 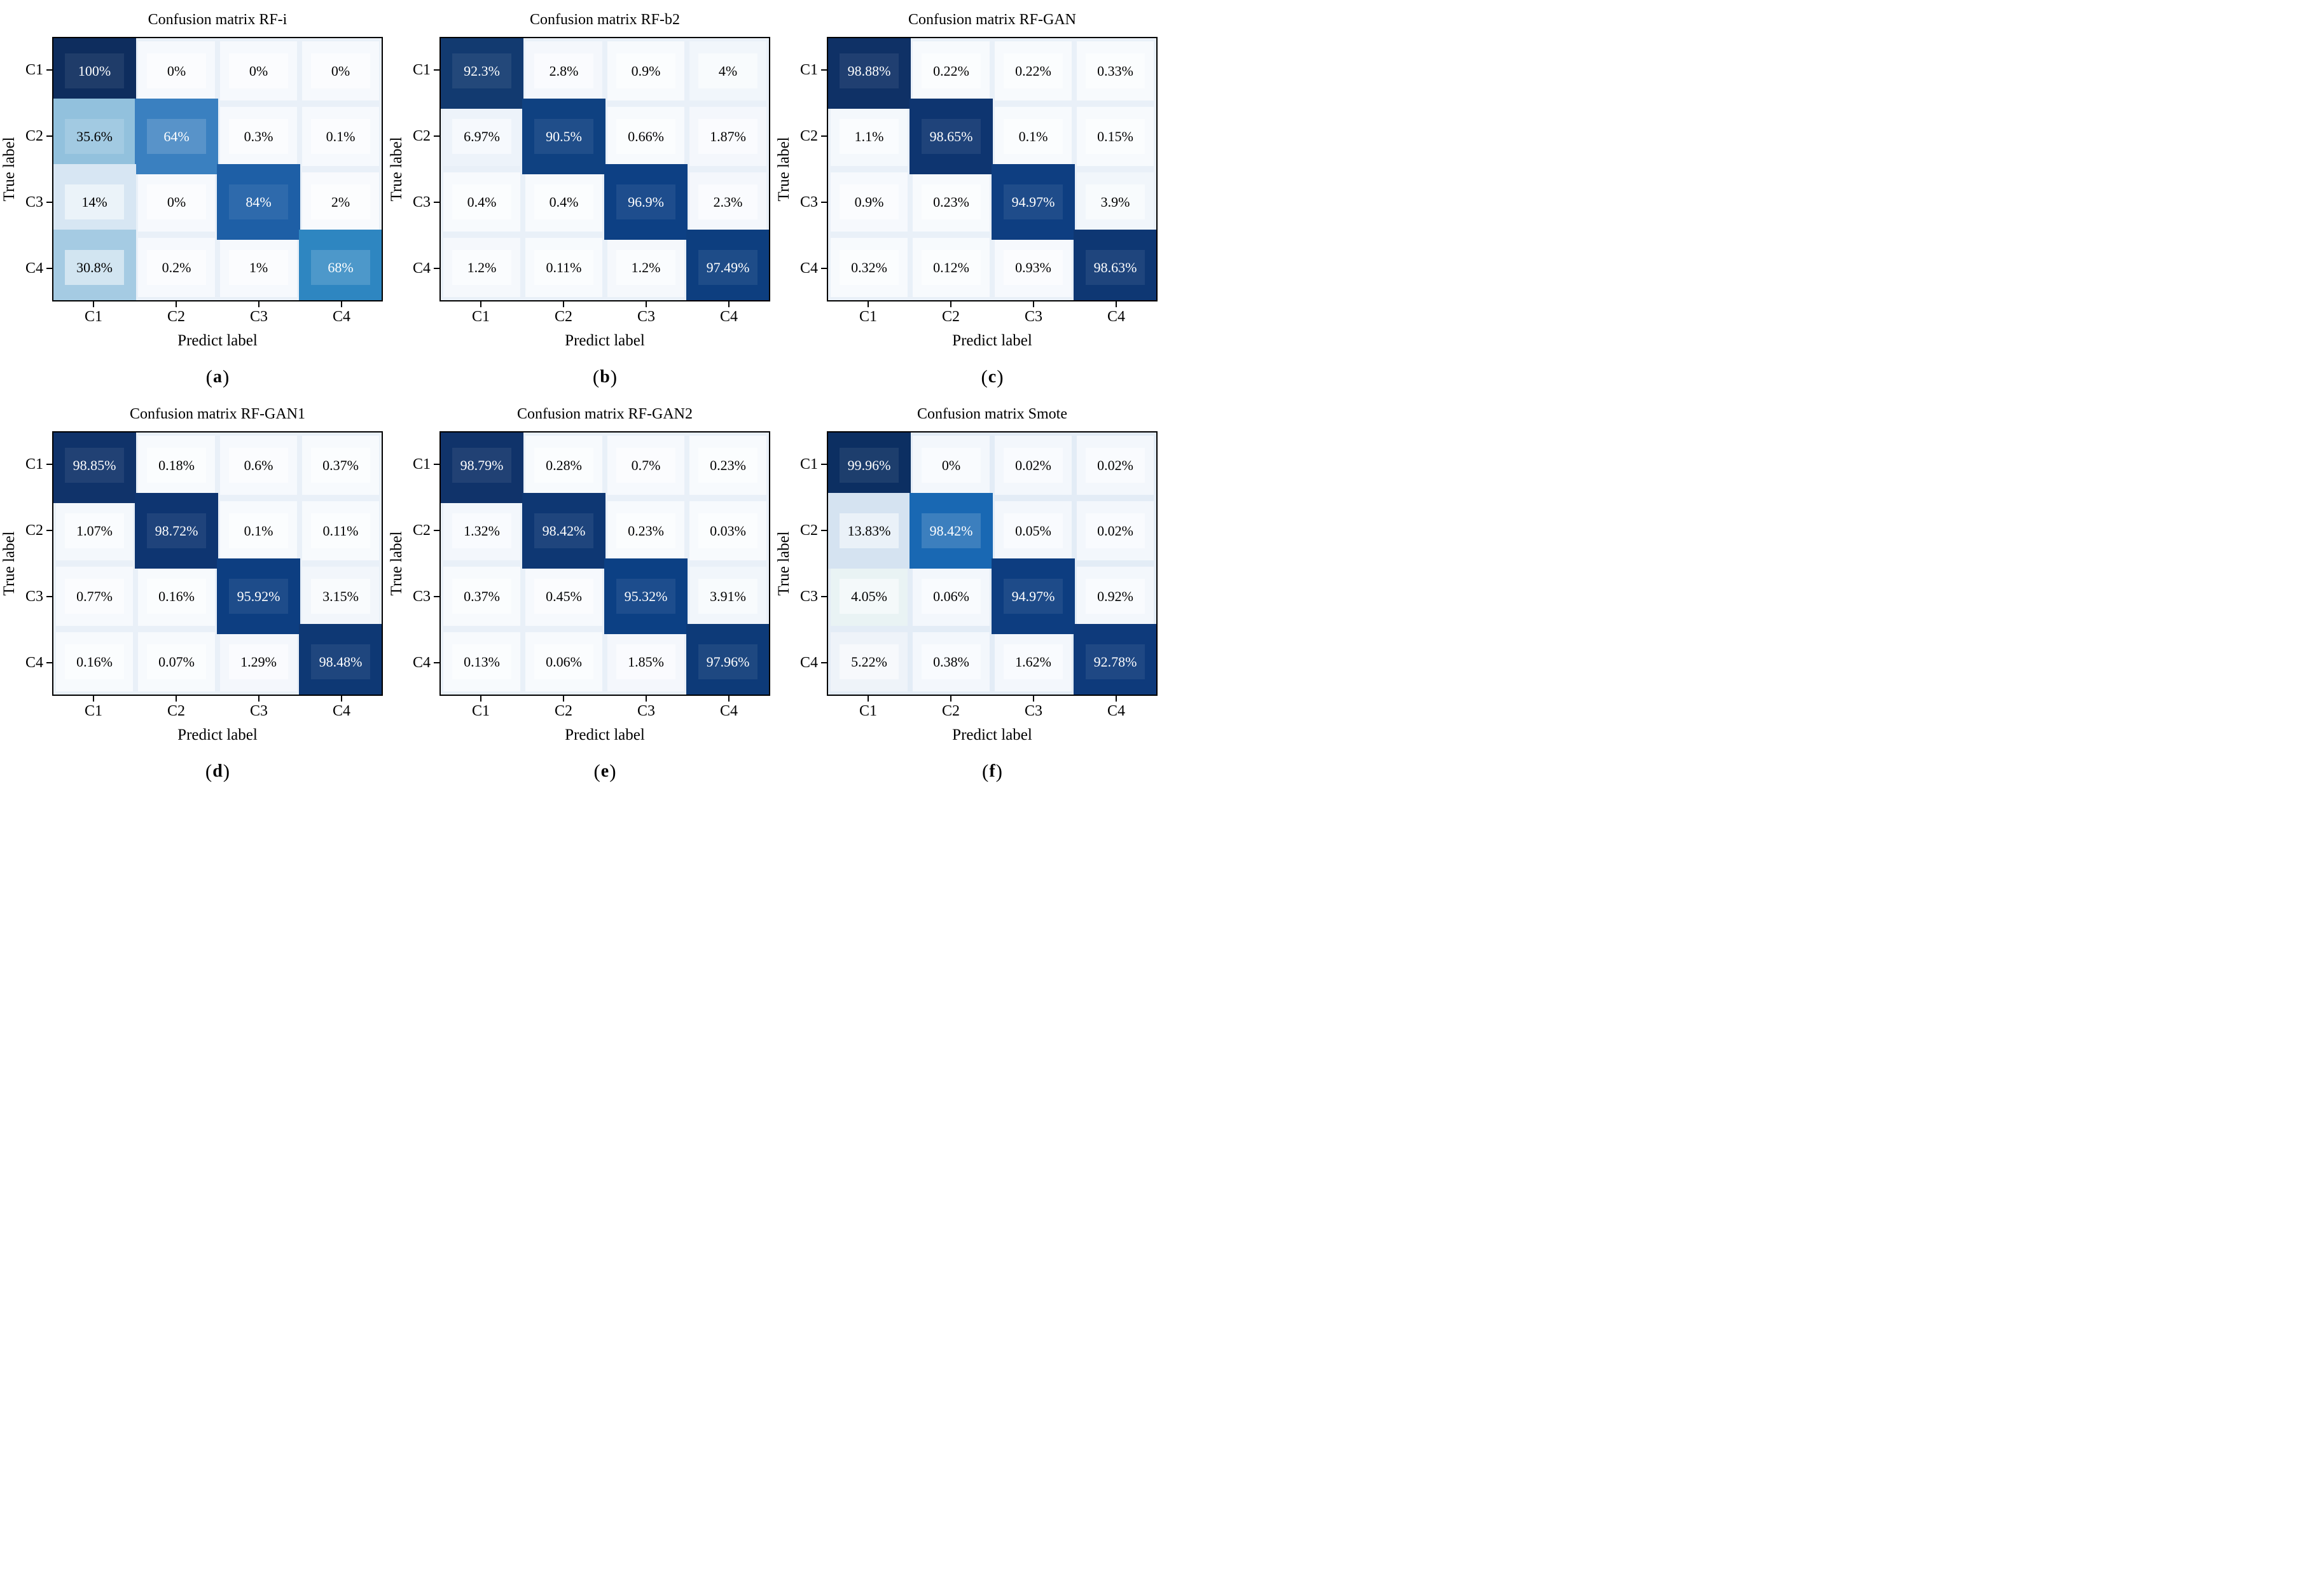 I want to click on cell-label-box: 3.9%, so click(x=1115, y=202).